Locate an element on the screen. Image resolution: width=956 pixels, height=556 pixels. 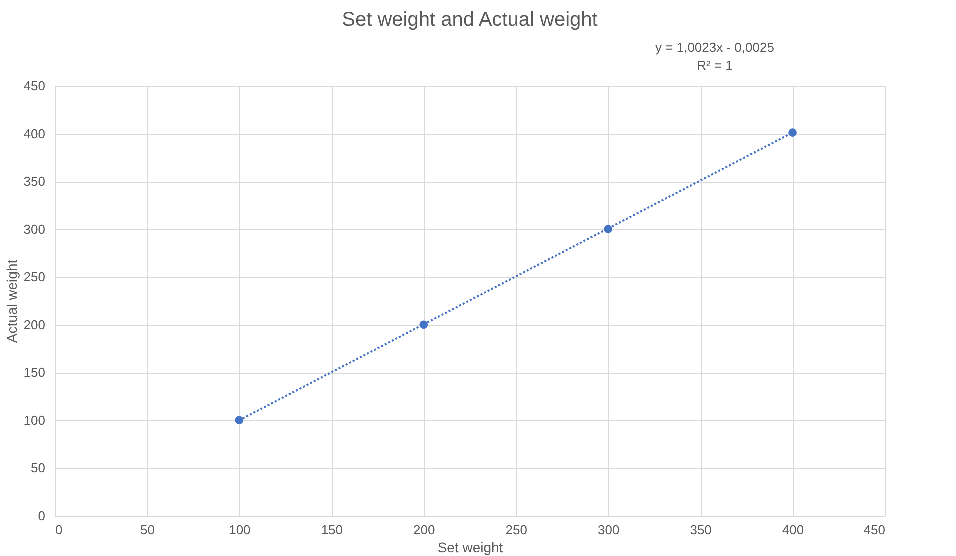
y-tick-label: 50 is located at coordinates (38, 468).